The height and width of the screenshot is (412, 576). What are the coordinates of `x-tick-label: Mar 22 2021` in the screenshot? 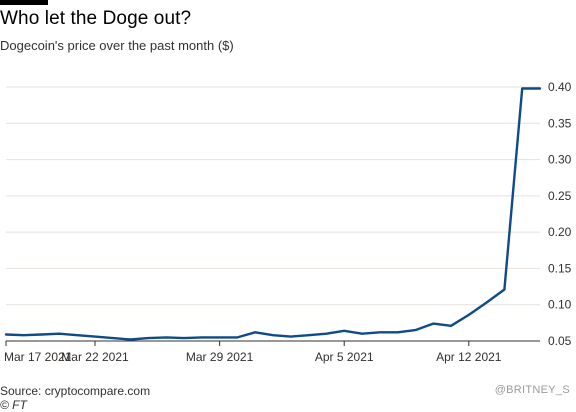 It's located at (95, 357).